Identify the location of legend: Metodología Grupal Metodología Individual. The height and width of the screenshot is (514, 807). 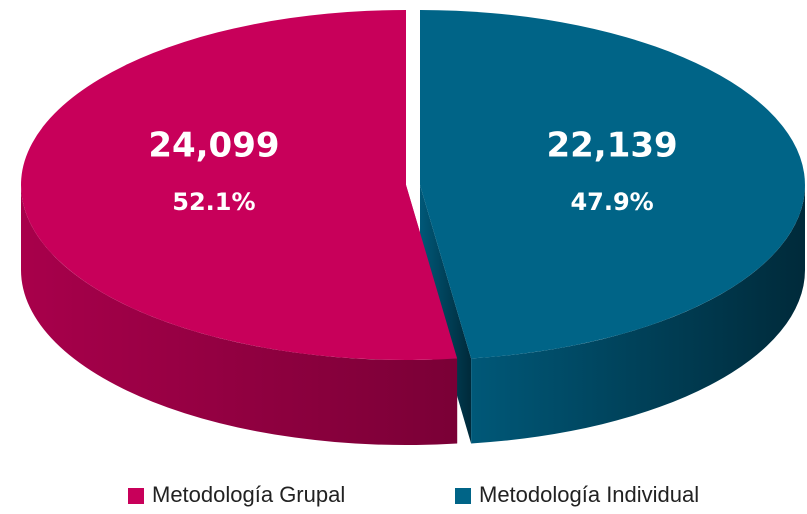
(413, 494).